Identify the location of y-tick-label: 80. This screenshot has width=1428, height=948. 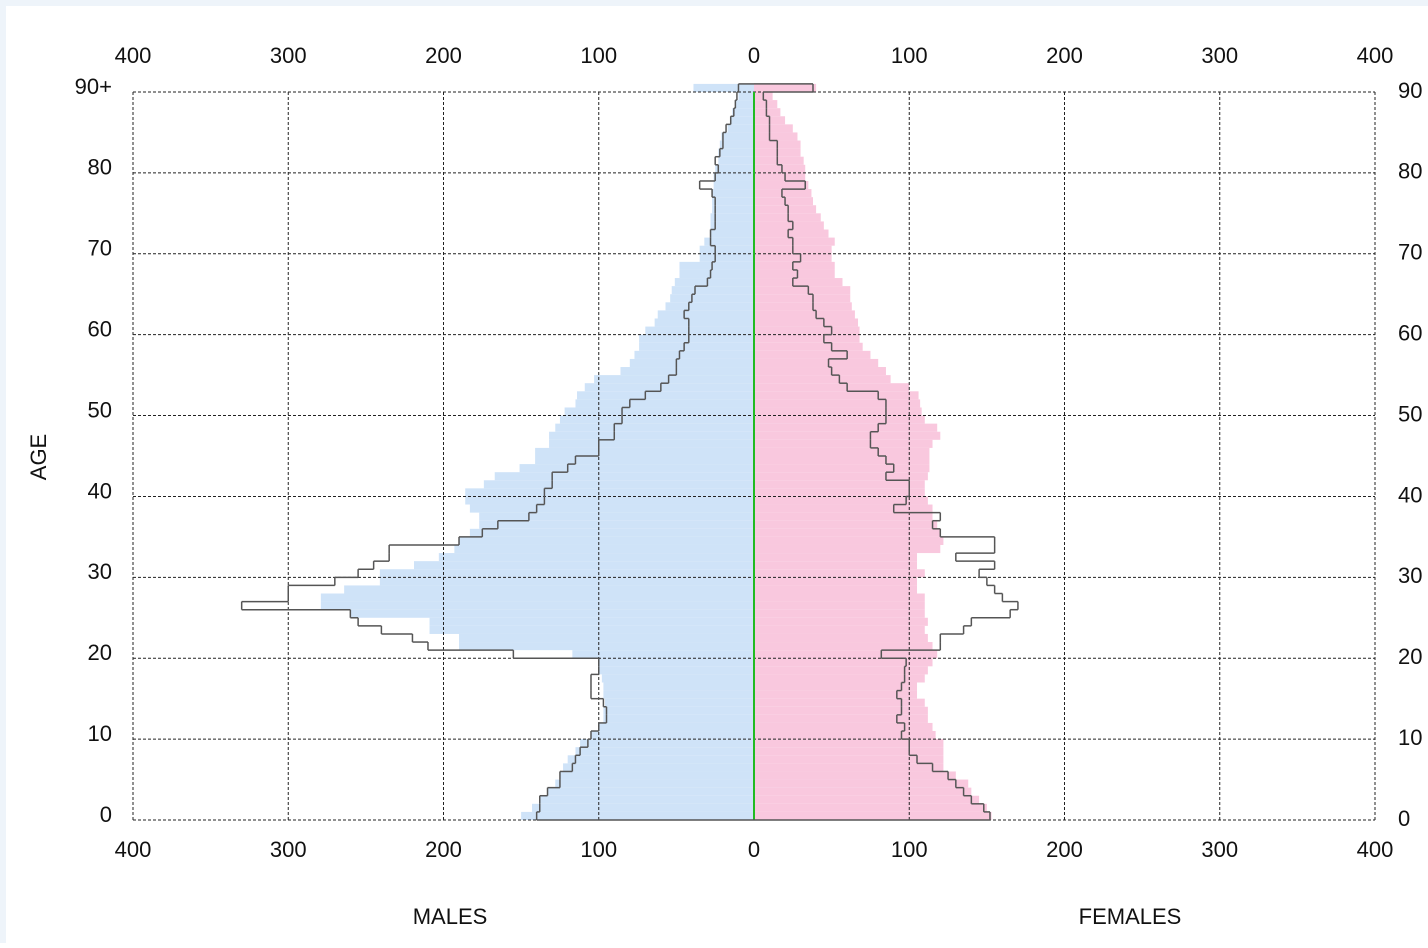
(100, 167).